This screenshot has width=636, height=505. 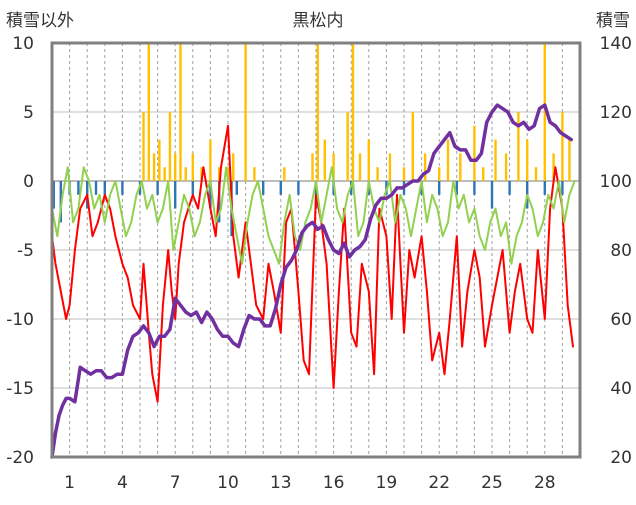 What do you see at coordinates (616, 182) in the screenshot?
I see `right-tick-label: 100` at bounding box center [616, 182].